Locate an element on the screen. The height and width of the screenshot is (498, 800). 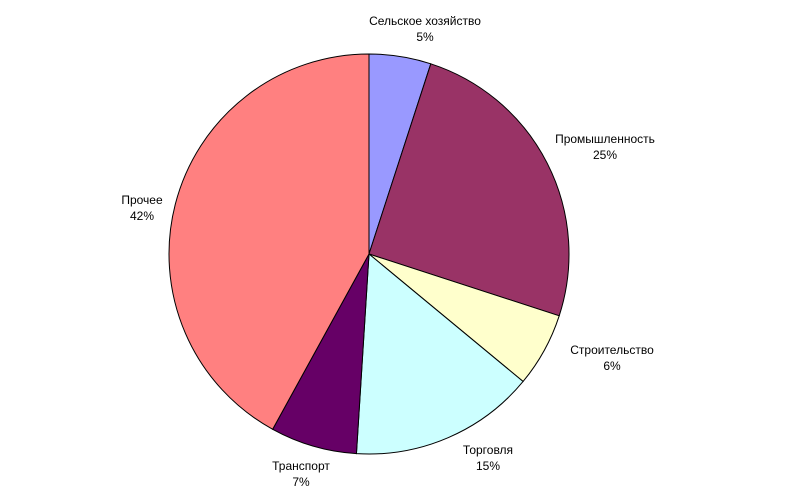
slice-category-label: Сельское хозяйство is located at coordinates (425, 21).